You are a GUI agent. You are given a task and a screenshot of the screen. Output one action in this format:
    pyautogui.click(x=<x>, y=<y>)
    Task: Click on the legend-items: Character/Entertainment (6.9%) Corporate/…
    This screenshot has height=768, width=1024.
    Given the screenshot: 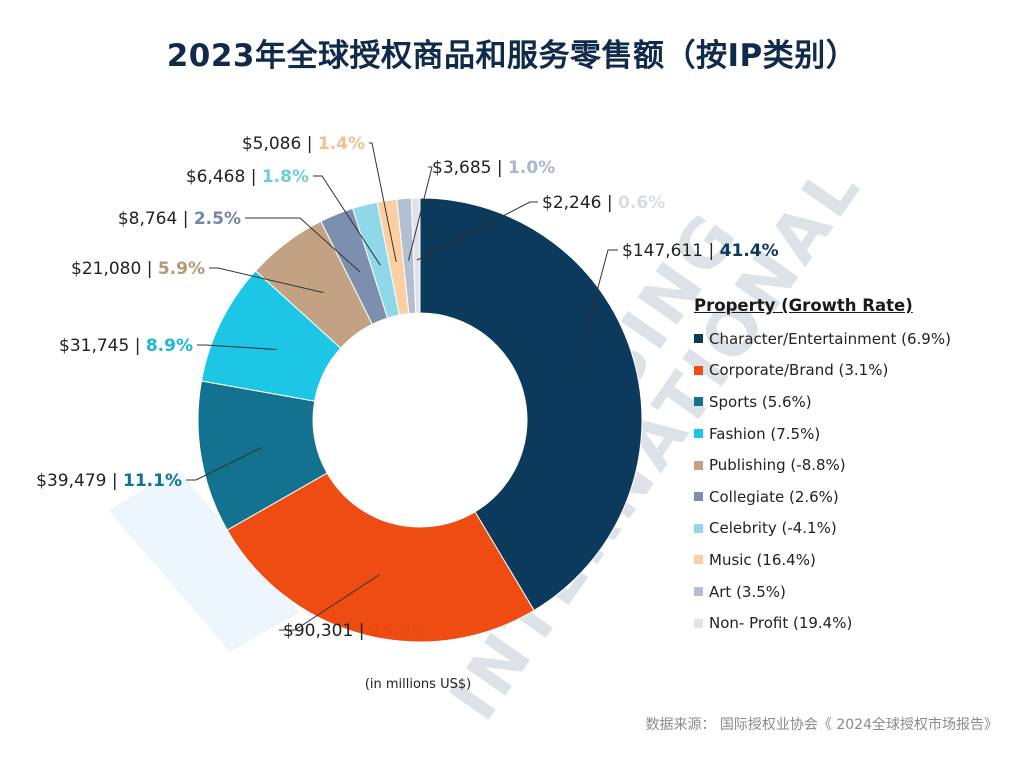 What is the action you would take?
    pyautogui.click(x=849, y=481)
    